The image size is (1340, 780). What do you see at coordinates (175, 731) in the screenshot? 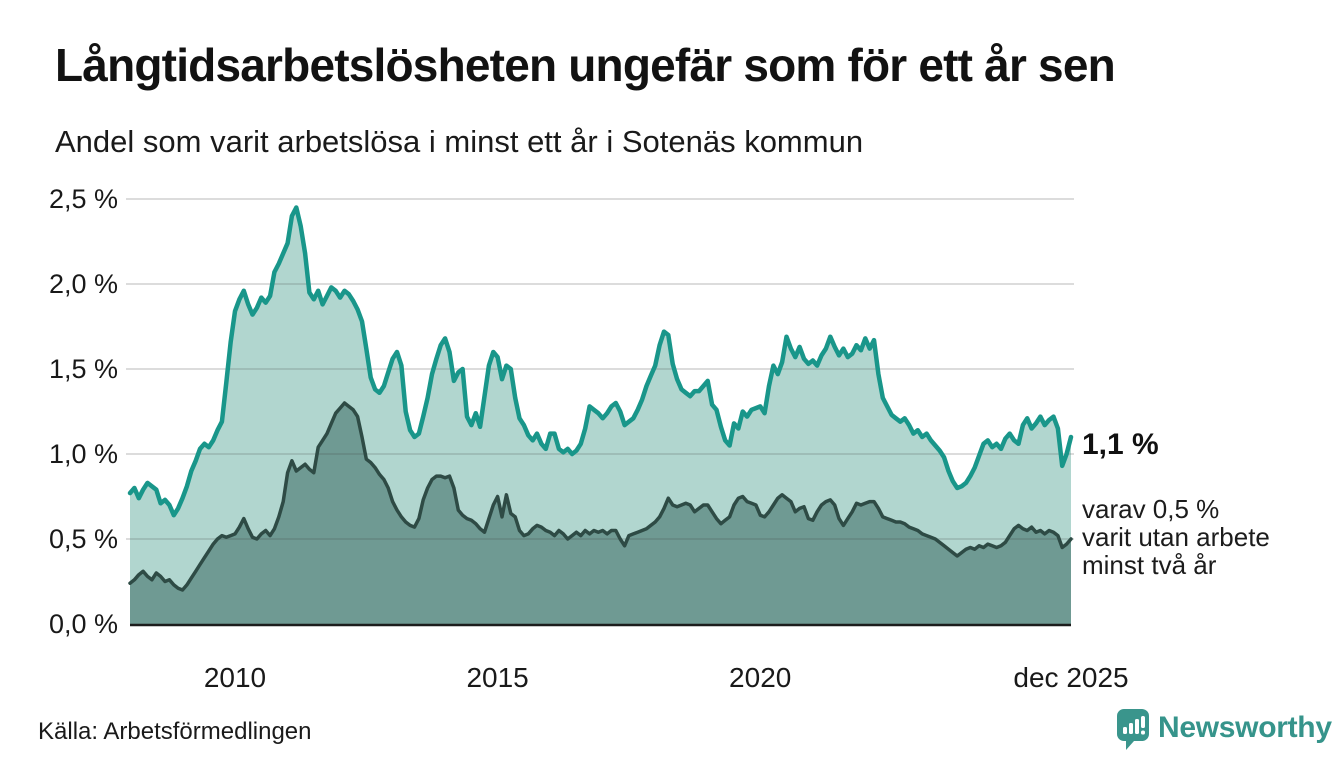
I see `source-note: Källa: Arbetsförmedlingen` at bounding box center [175, 731].